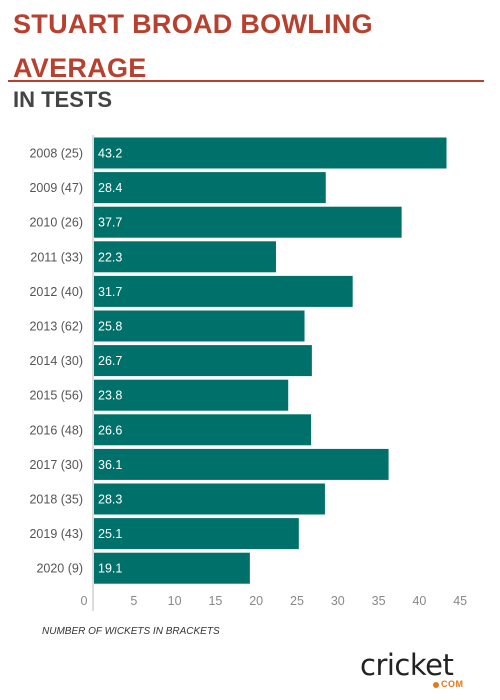  I want to click on category-label: 2014 (30), so click(56, 361).